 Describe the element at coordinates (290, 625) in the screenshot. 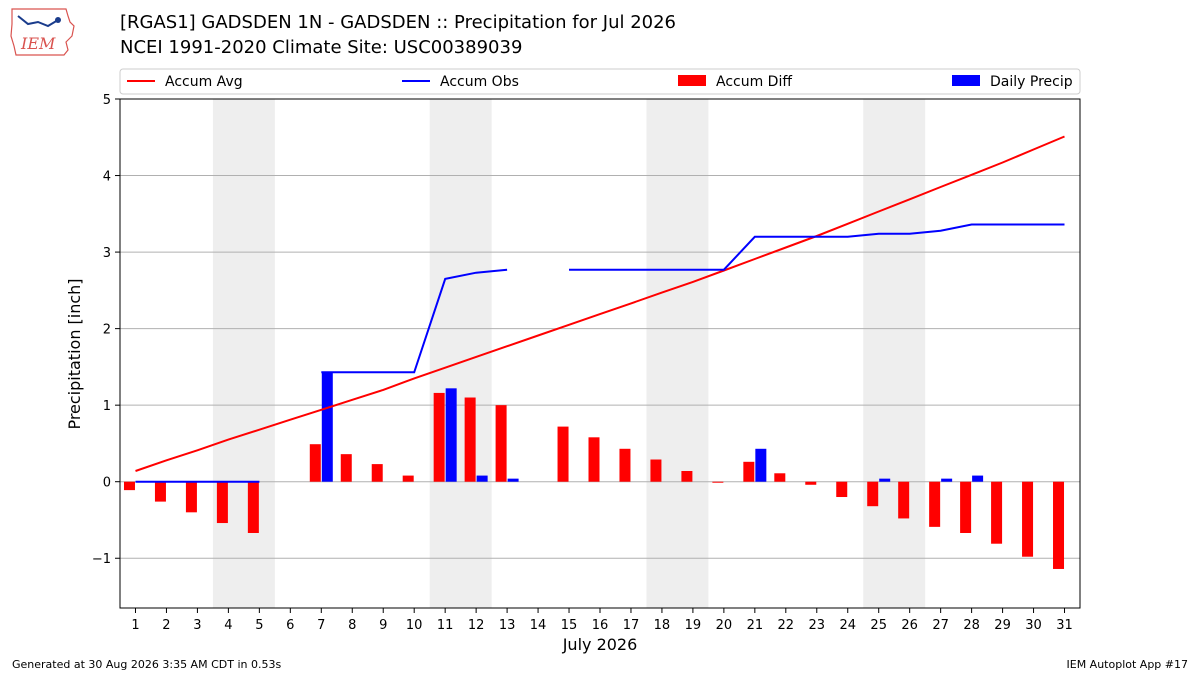

I see `x-tick-label: 6` at that location.